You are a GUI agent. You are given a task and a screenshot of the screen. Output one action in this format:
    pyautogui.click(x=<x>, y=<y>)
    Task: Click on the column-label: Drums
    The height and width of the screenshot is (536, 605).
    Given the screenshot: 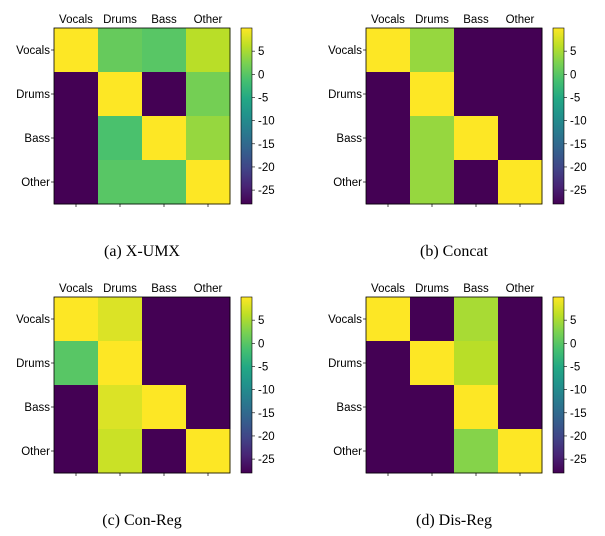 What is the action you would take?
    pyautogui.click(x=432, y=20)
    